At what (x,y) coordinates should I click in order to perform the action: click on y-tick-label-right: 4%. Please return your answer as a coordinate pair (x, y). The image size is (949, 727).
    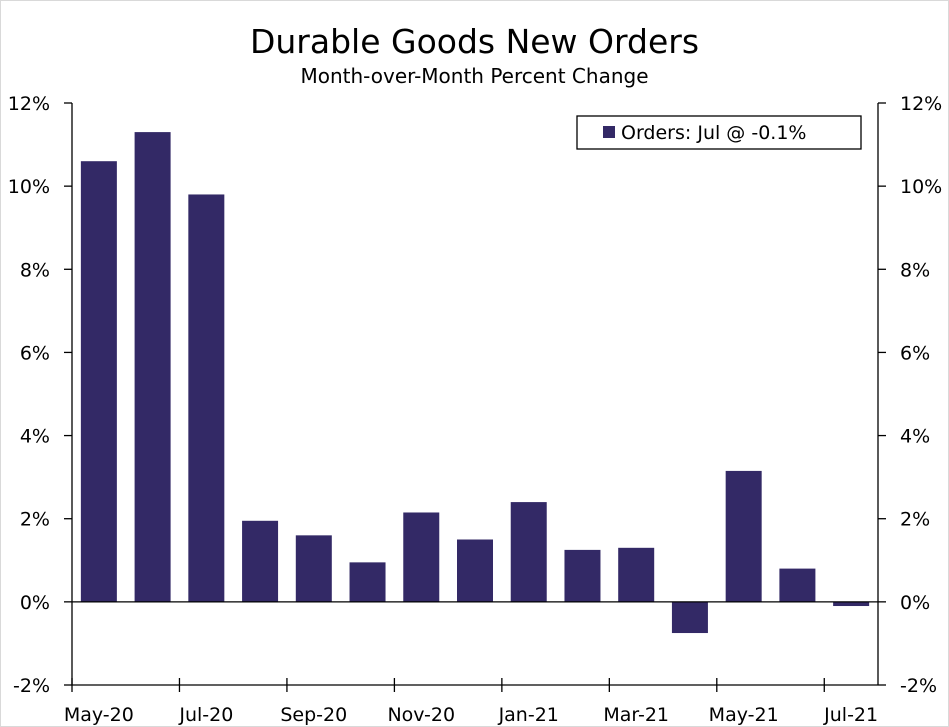
    Looking at the image, I should click on (915, 437).